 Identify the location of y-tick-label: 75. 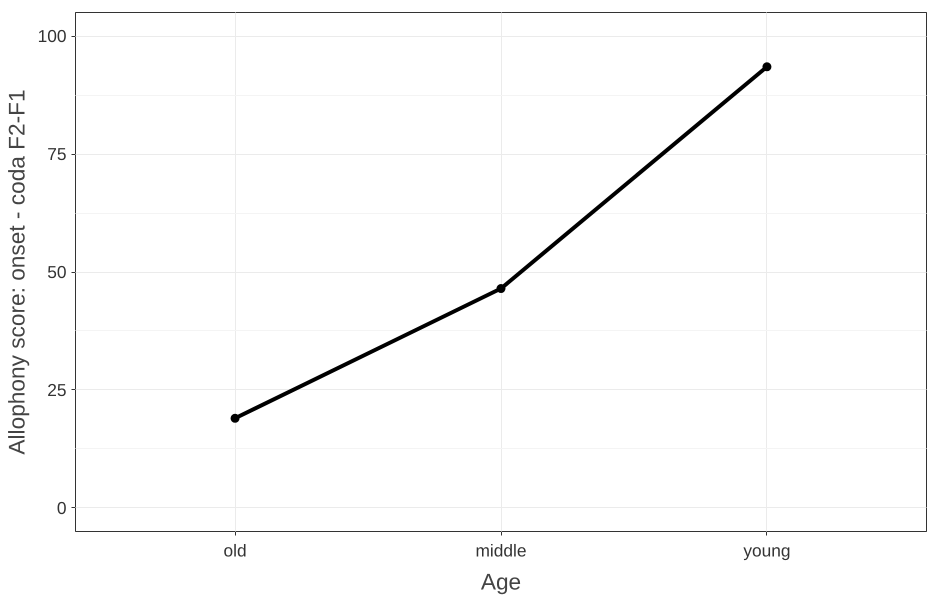
(57, 154).